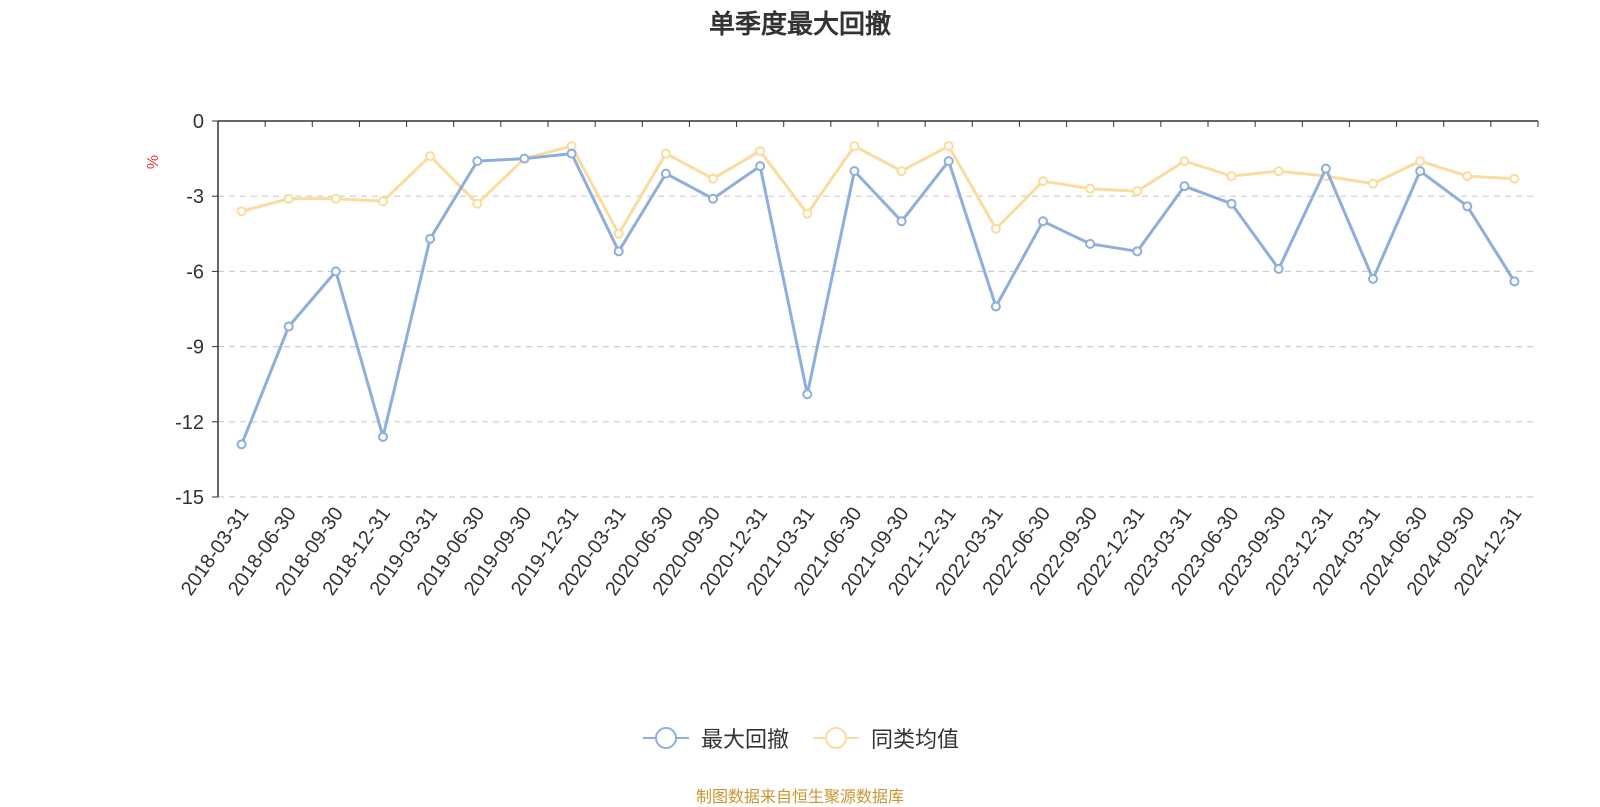 This screenshot has height=807, width=1600. Describe the element at coordinates (800, 738) in the screenshot. I see `legend: 最大回撤 同类均值` at that location.